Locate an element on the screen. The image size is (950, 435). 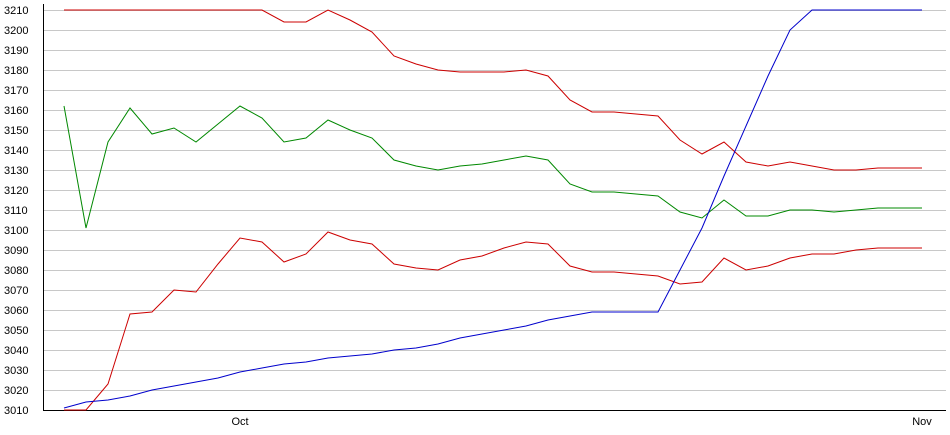
y-tick-label: 3080 is located at coordinates (16, 271).